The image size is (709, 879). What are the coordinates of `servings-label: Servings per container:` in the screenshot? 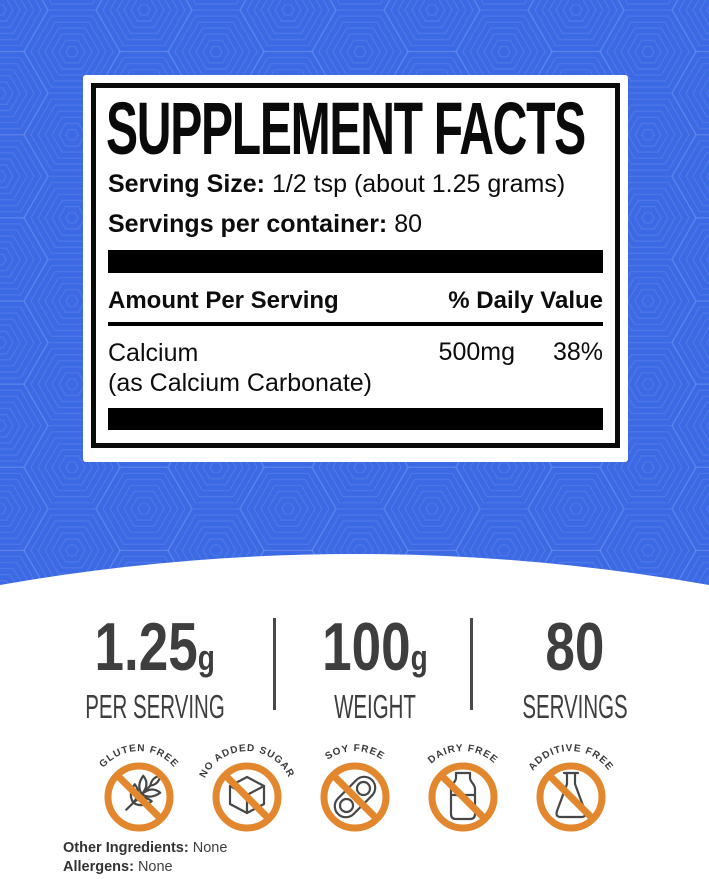 It's located at (248, 224).